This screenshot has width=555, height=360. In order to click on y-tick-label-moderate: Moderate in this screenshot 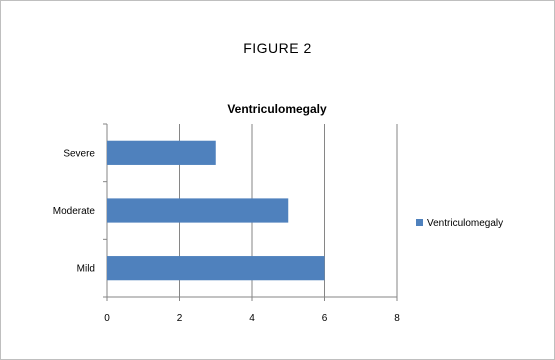, I will do `click(74, 211)`.